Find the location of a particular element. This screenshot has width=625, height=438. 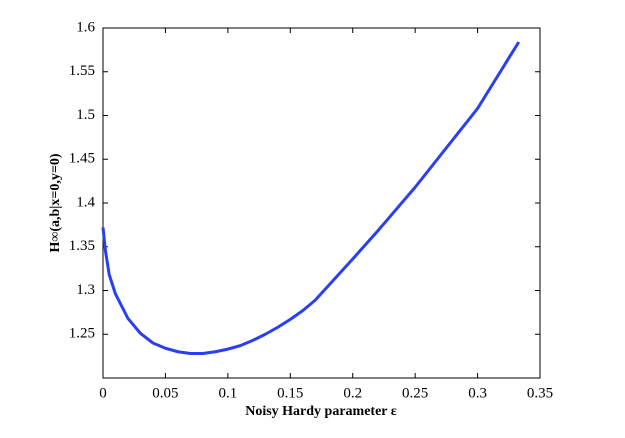

y-tick-label: 1.6 is located at coordinates (85, 27).